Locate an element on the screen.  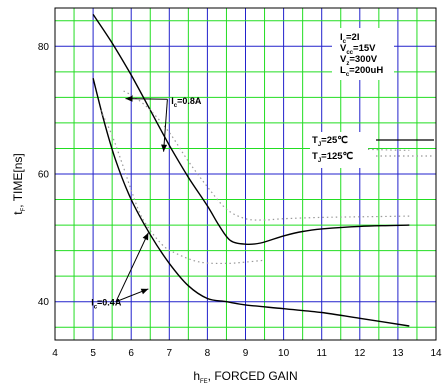
legend-background is located at coordinates (339, 150).